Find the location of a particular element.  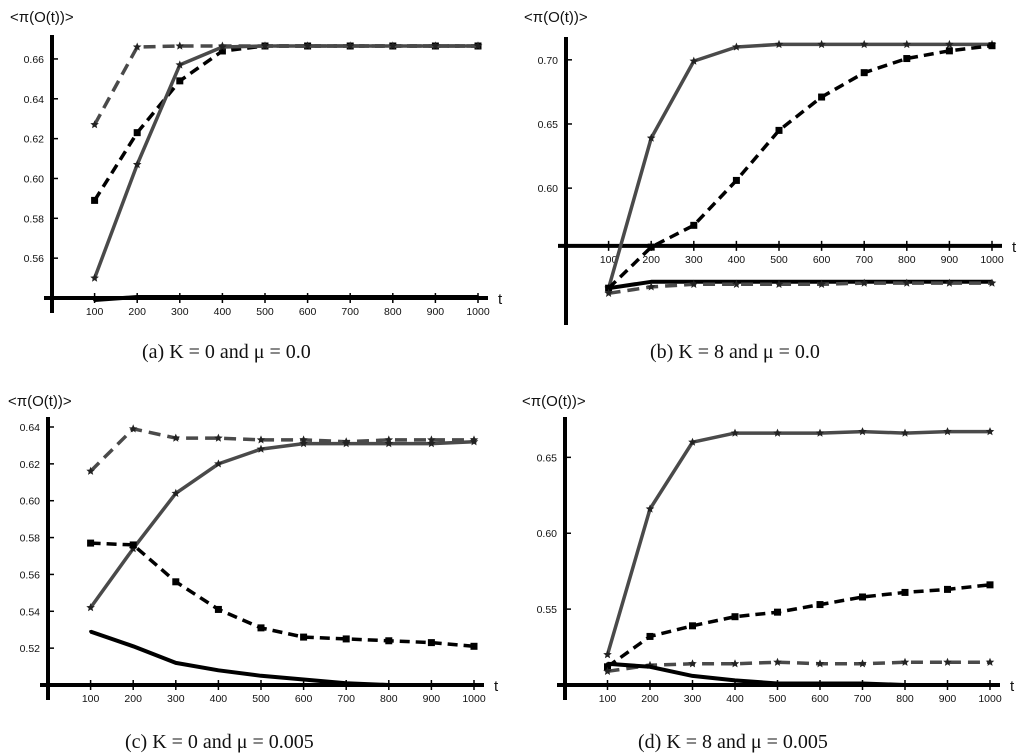

y-tick-label: 0.65 is located at coordinates (548, 125).